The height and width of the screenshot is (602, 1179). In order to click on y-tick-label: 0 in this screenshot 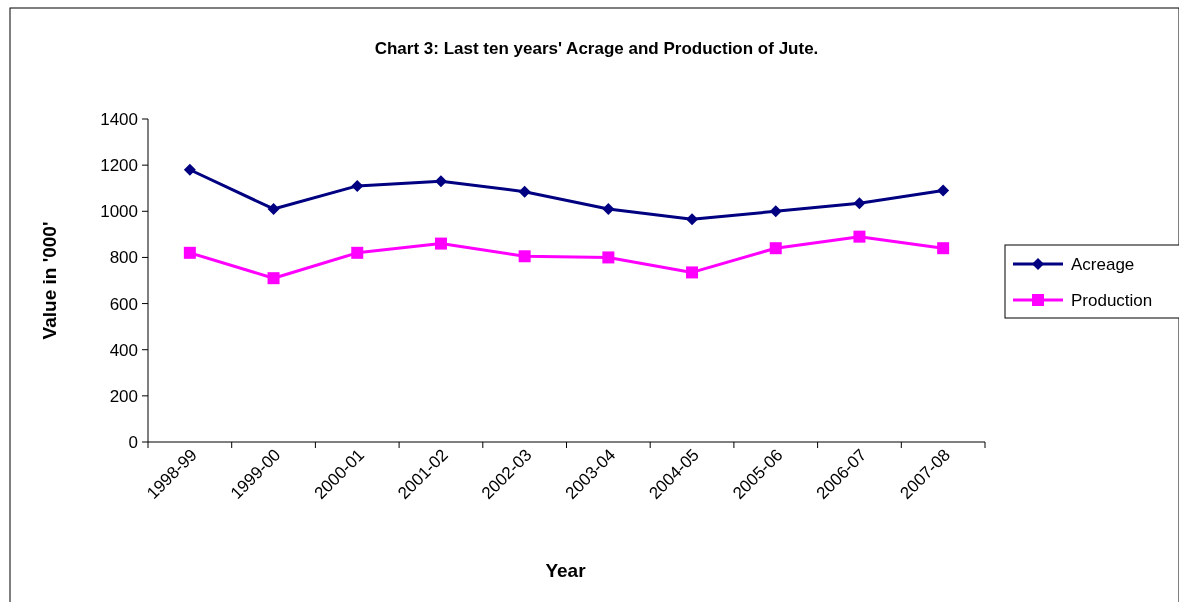, I will do `click(133, 442)`.